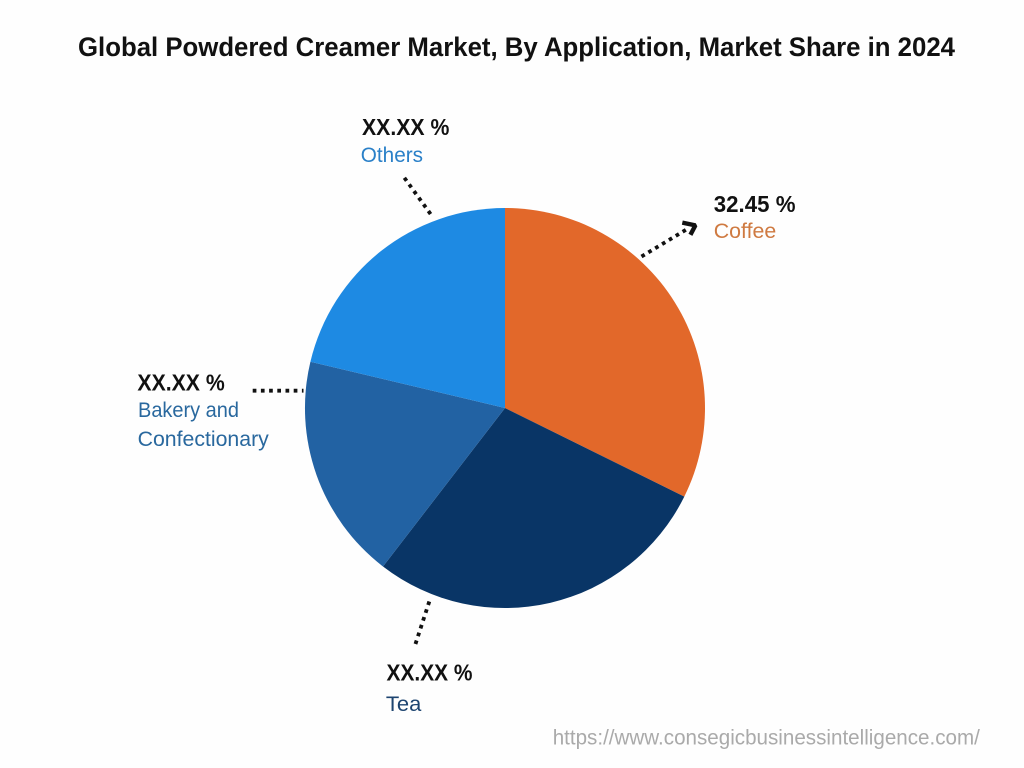 The width and height of the screenshot is (1024, 768). Describe the element at coordinates (745, 231) in the screenshot. I see `svg-text: Coffee` at that location.